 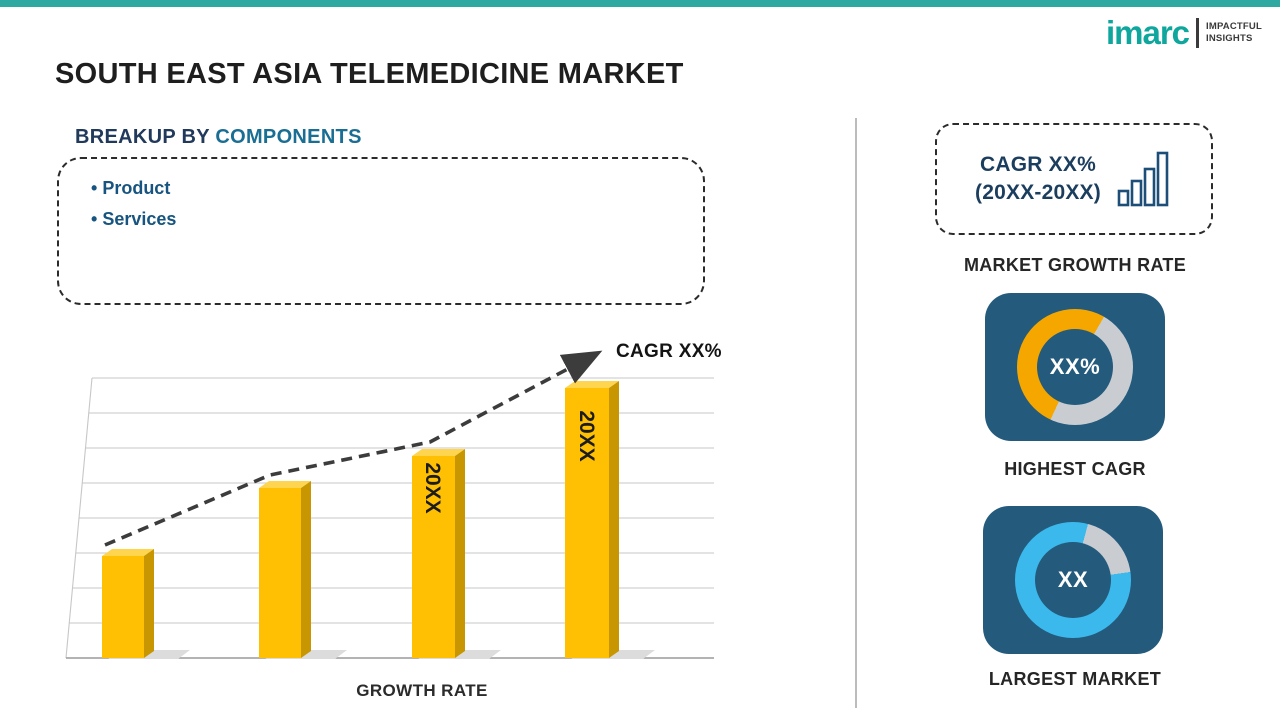 I want to click on x-axis-label: GROWTH RATE, so click(x=422, y=690).